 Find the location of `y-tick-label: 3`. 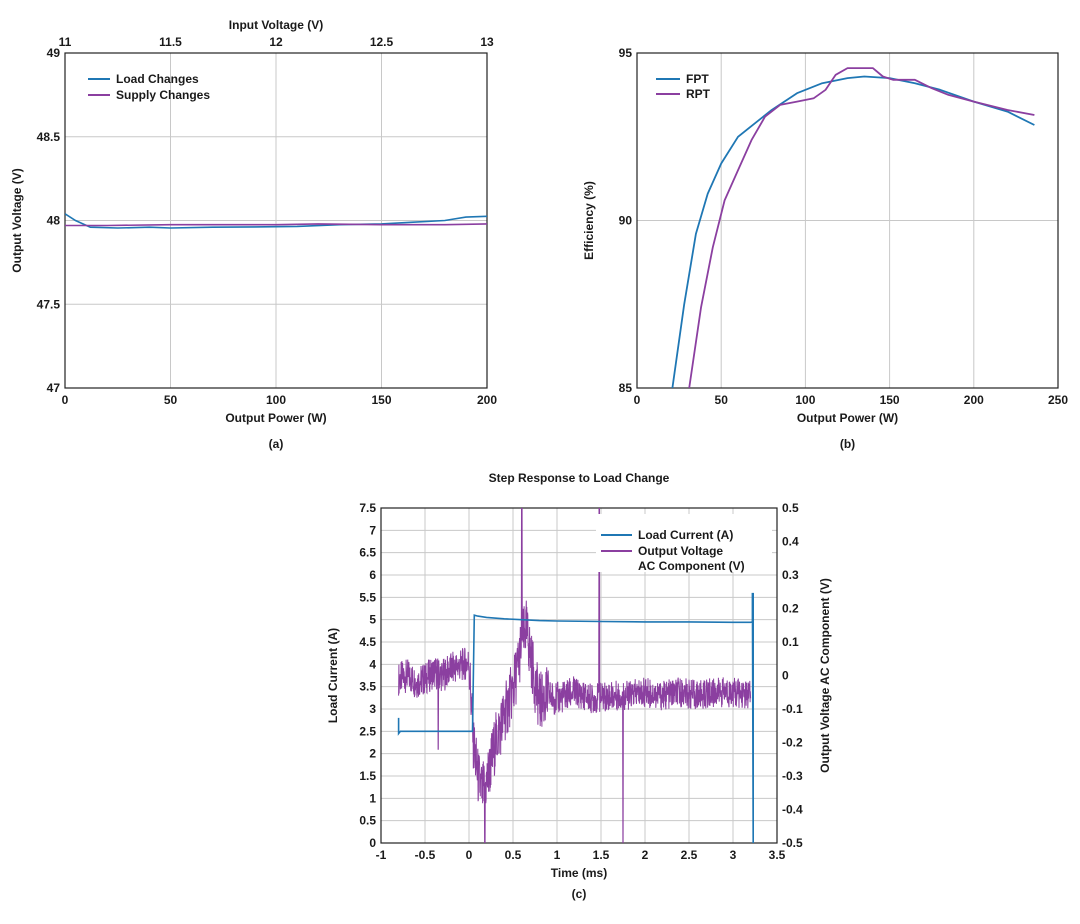

y-tick-label: 3 is located at coordinates (372, 709).